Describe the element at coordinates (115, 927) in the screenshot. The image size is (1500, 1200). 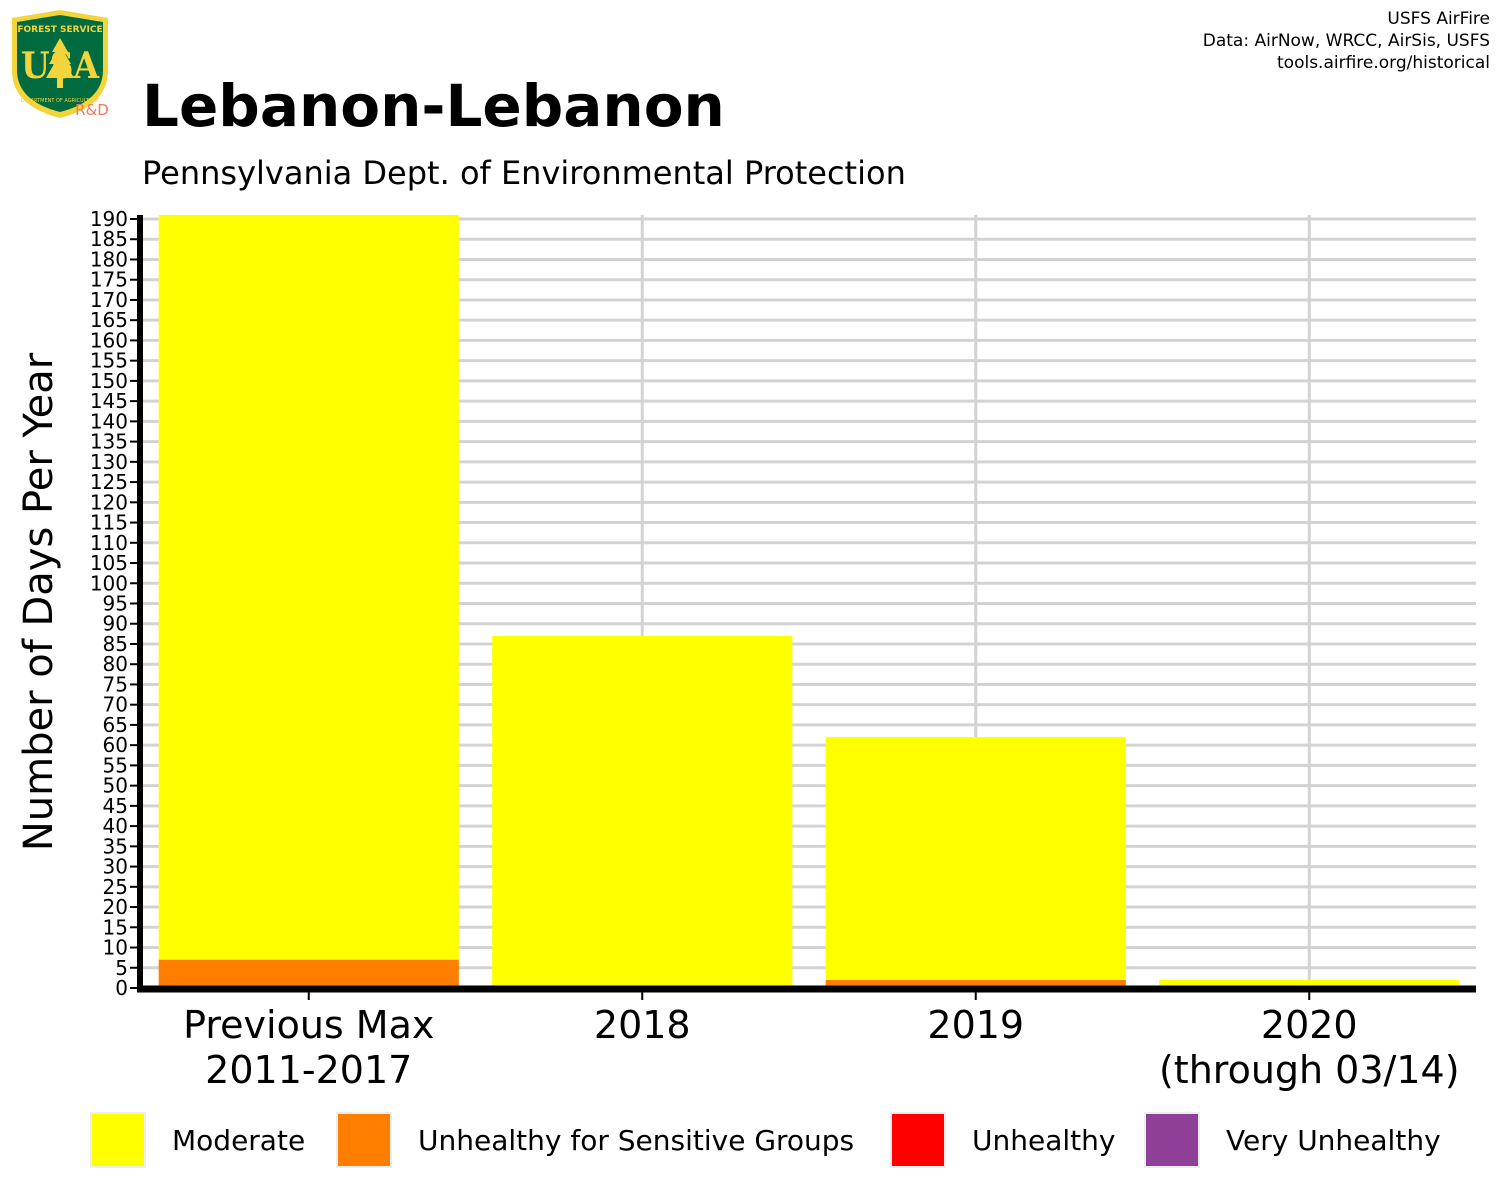
I see `y-tick-label: 15` at that location.